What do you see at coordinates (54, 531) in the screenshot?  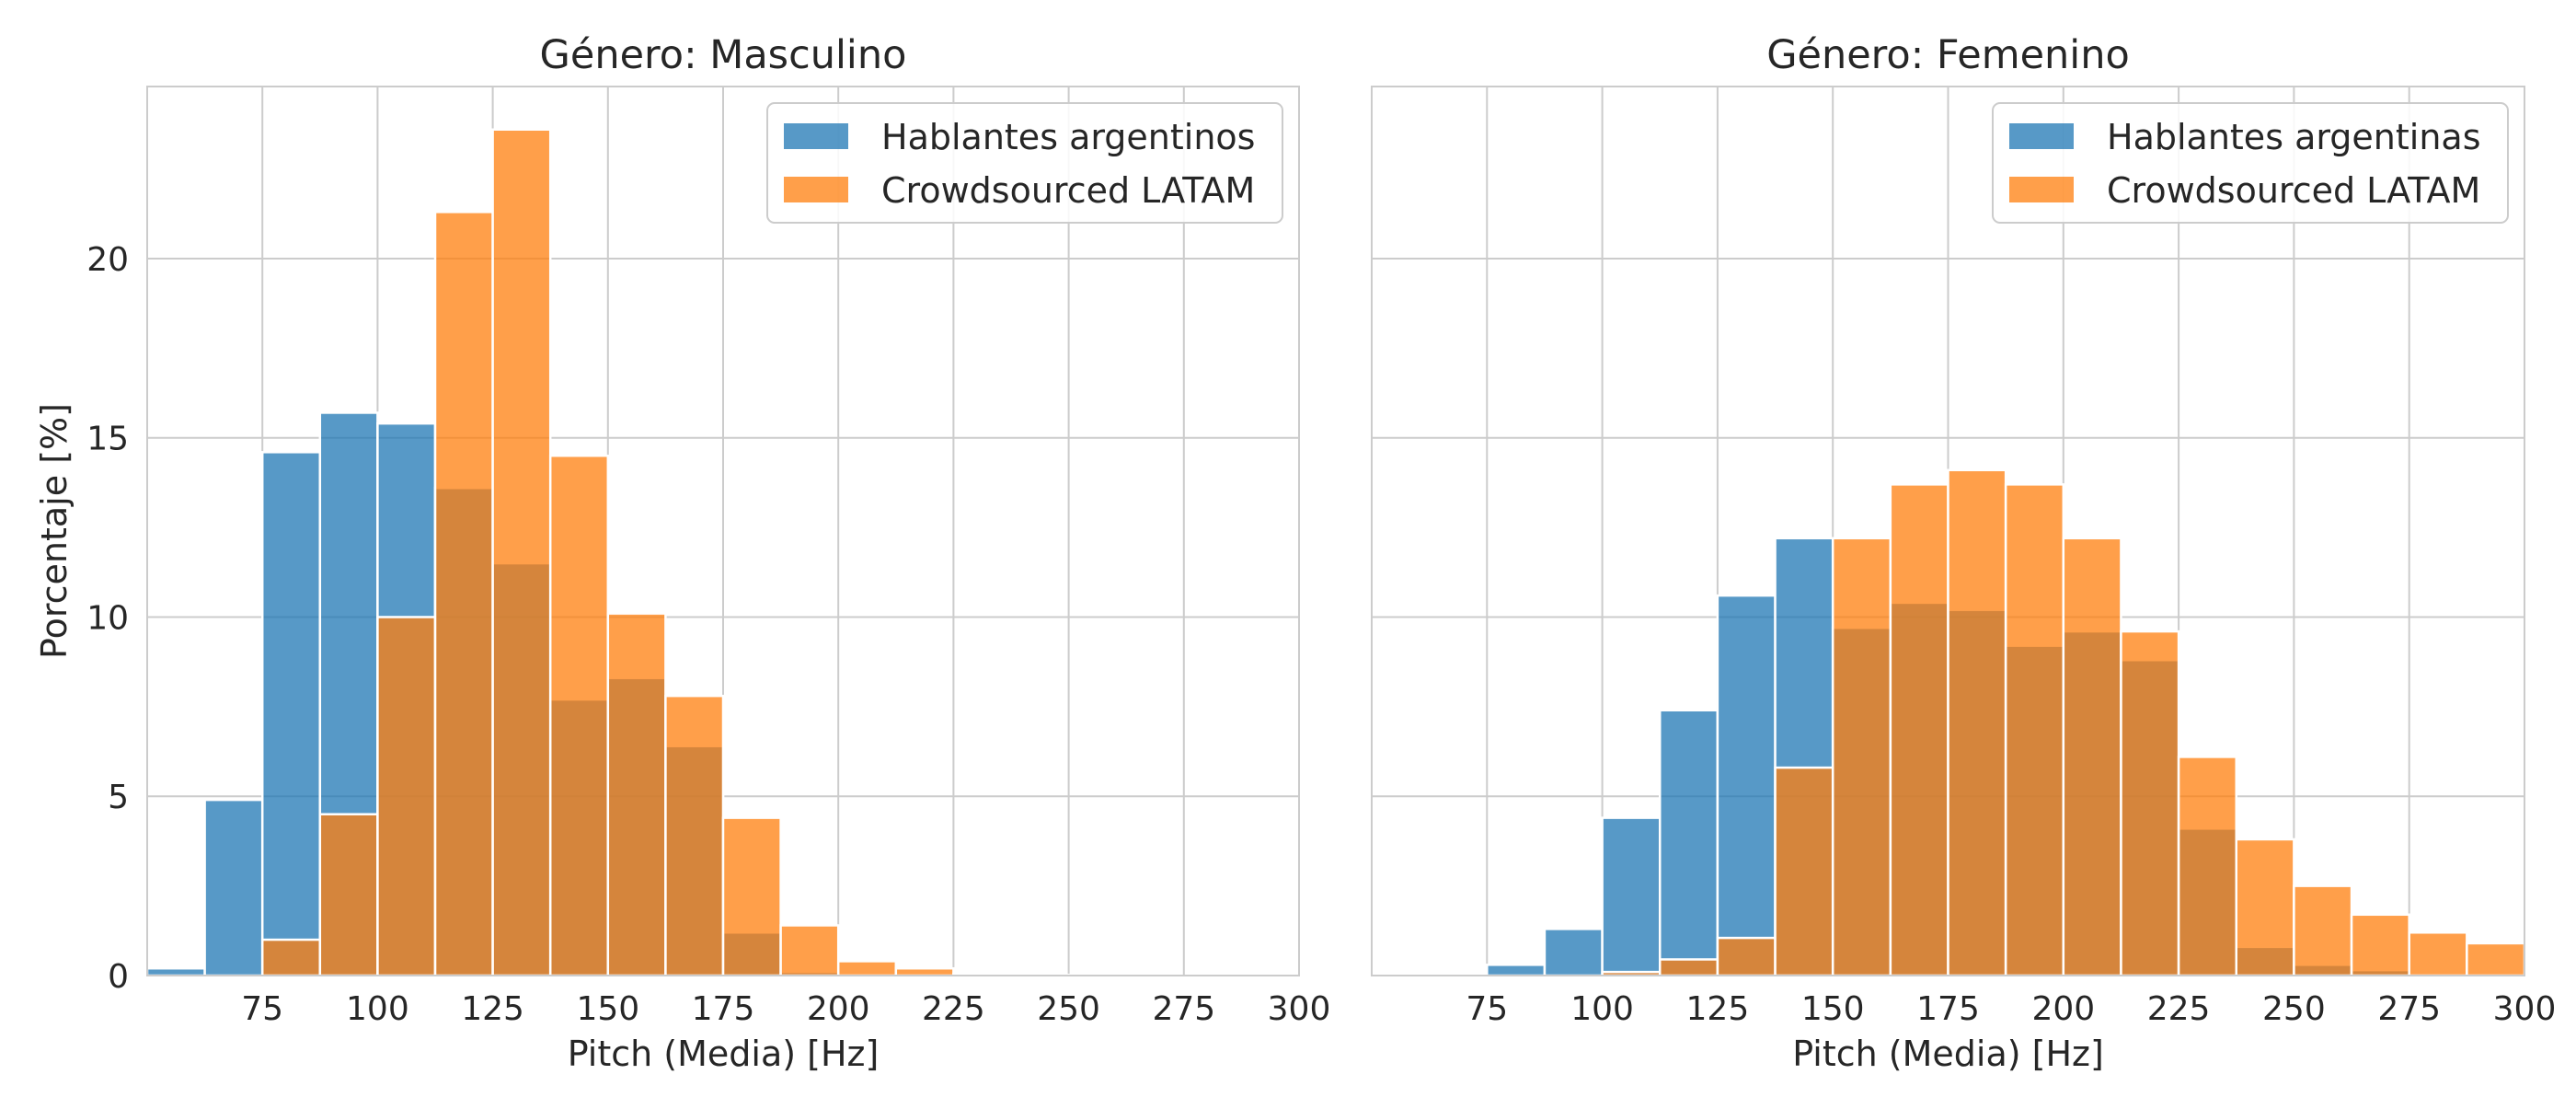 I see `y-axis-label: Porcentaje [%]` at bounding box center [54, 531].